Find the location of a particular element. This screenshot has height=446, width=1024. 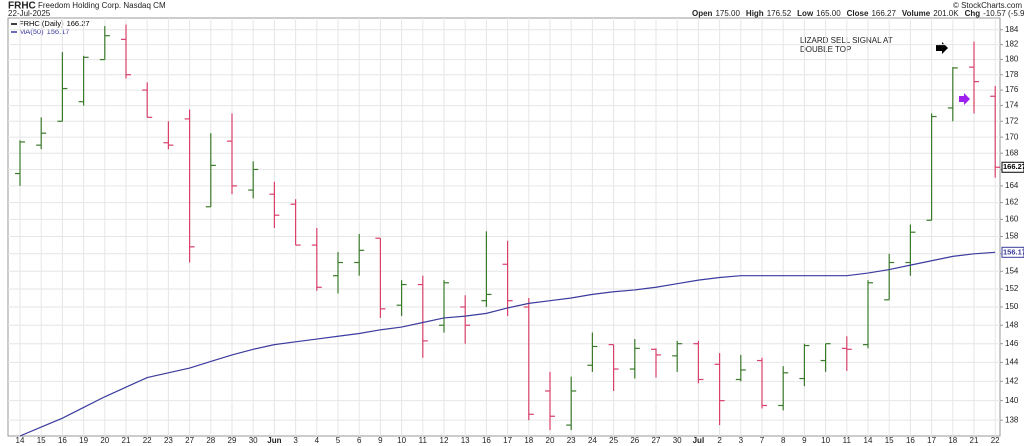

quote-label: Volume is located at coordinates (916, 13).